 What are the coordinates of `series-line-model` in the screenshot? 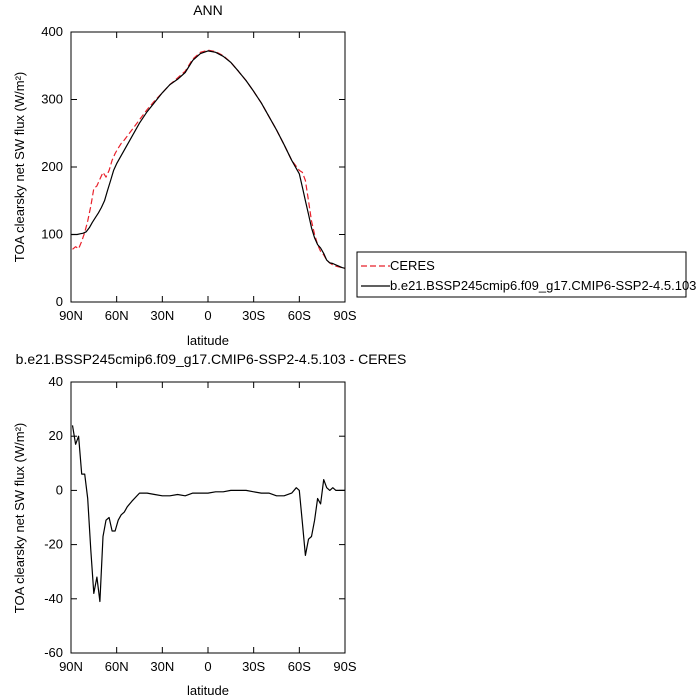 It's located at (208, 159).